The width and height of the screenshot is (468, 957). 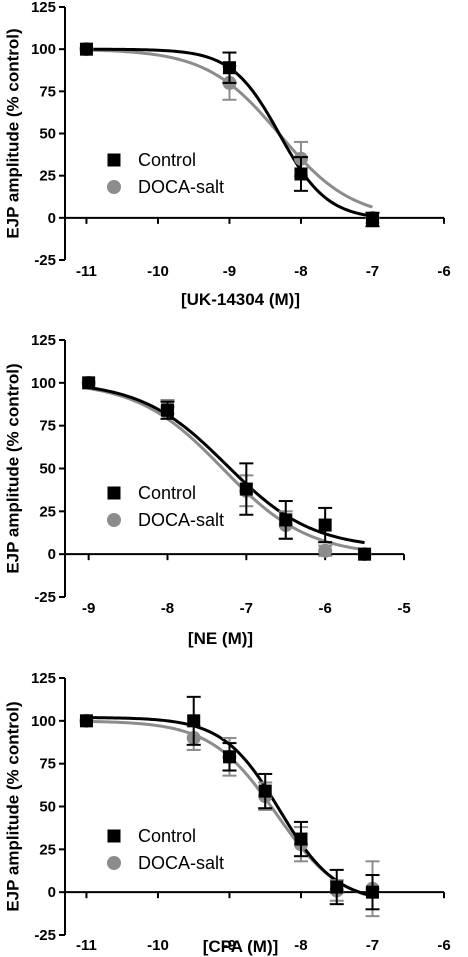 I want to click on x-axis-title: [NE (M)], so click(x=220, y=638).